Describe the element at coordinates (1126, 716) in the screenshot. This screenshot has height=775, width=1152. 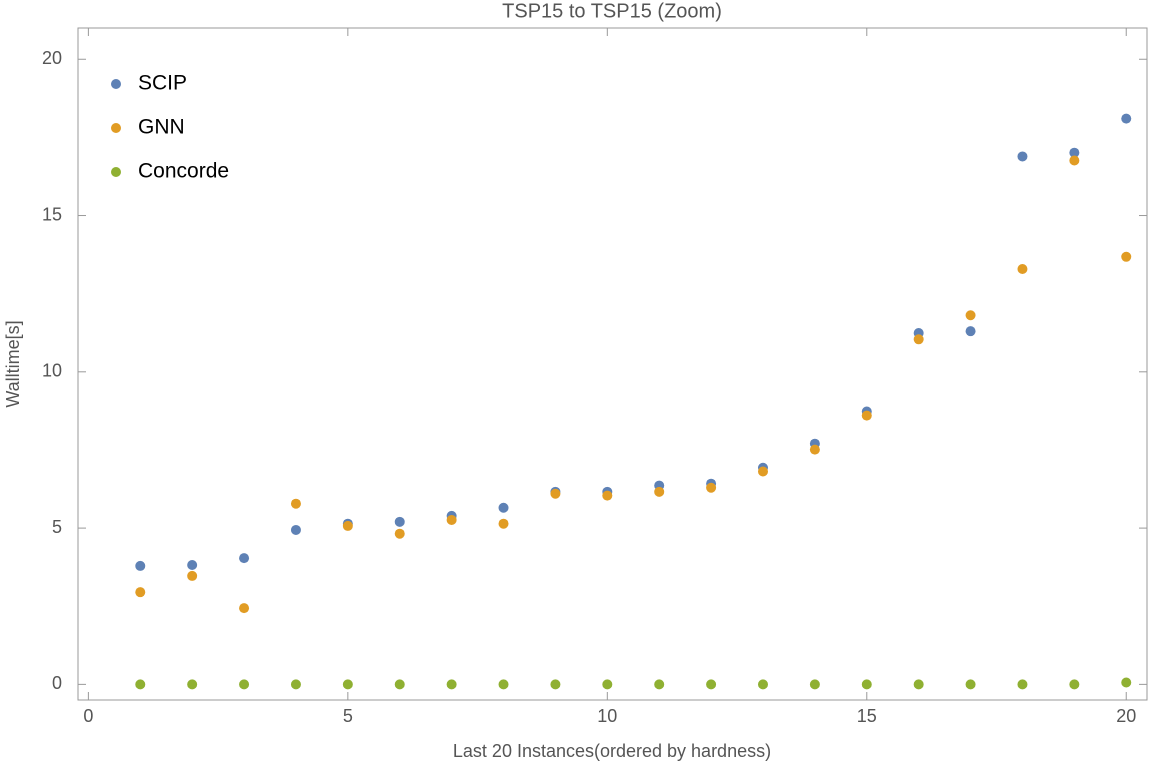
I see `x-tick-label: 20` at that location.